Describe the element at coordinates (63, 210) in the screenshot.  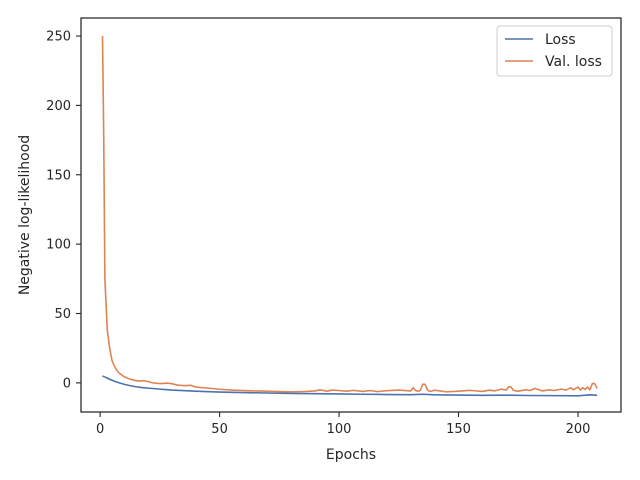
I see `y-axis-ticks: 0 50 100 150 200 250` at that location.